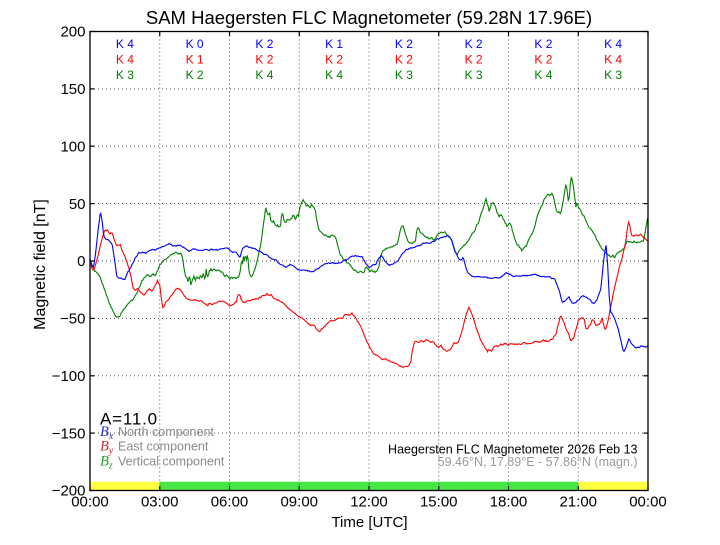 Image resolution: width=720 pixels, height=545 pixels. Describe the element at coordinates (512, 450) in the screenshot. I see `svg-text:Haegersten FLC Magnetometer 20: Haegersten FLC Magnetometer 2026 Feb 13` at that location.